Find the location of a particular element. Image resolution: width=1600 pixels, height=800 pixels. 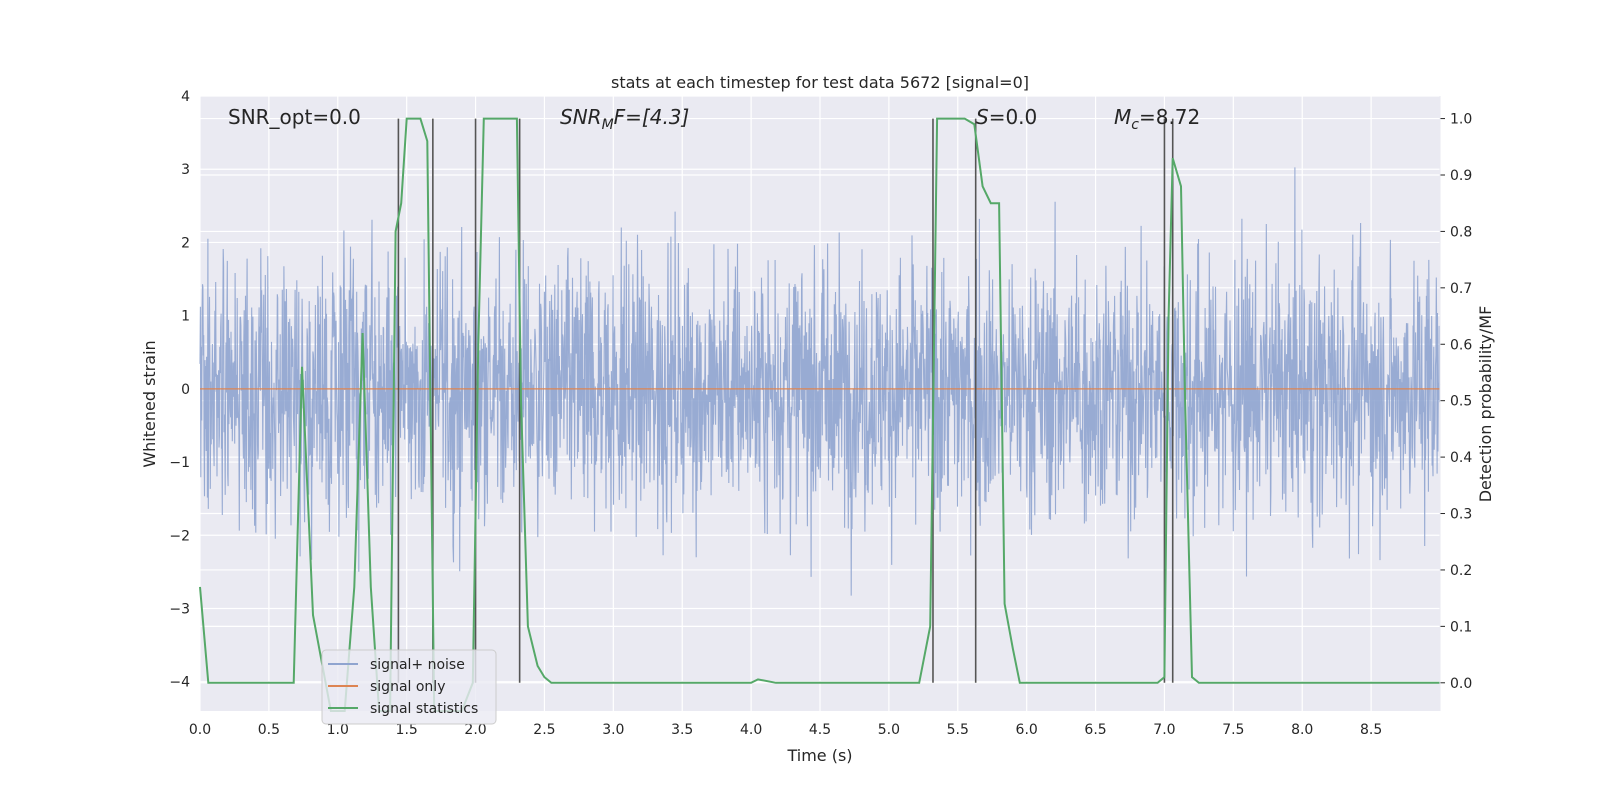

y-tick-label: 1 is located at coordinates (185, 317).